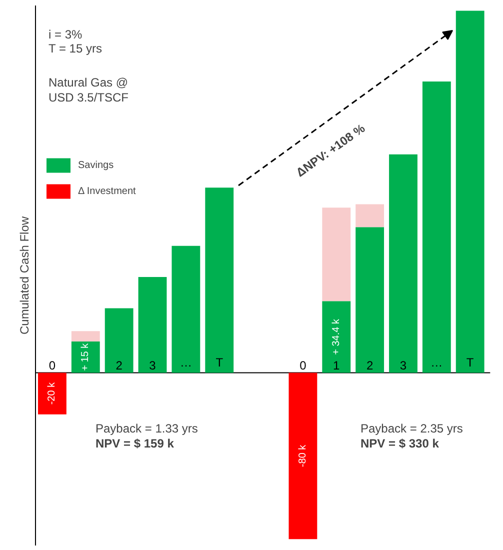  I want to click on annotation: NPV = $ 330 k, so click(400, 443).